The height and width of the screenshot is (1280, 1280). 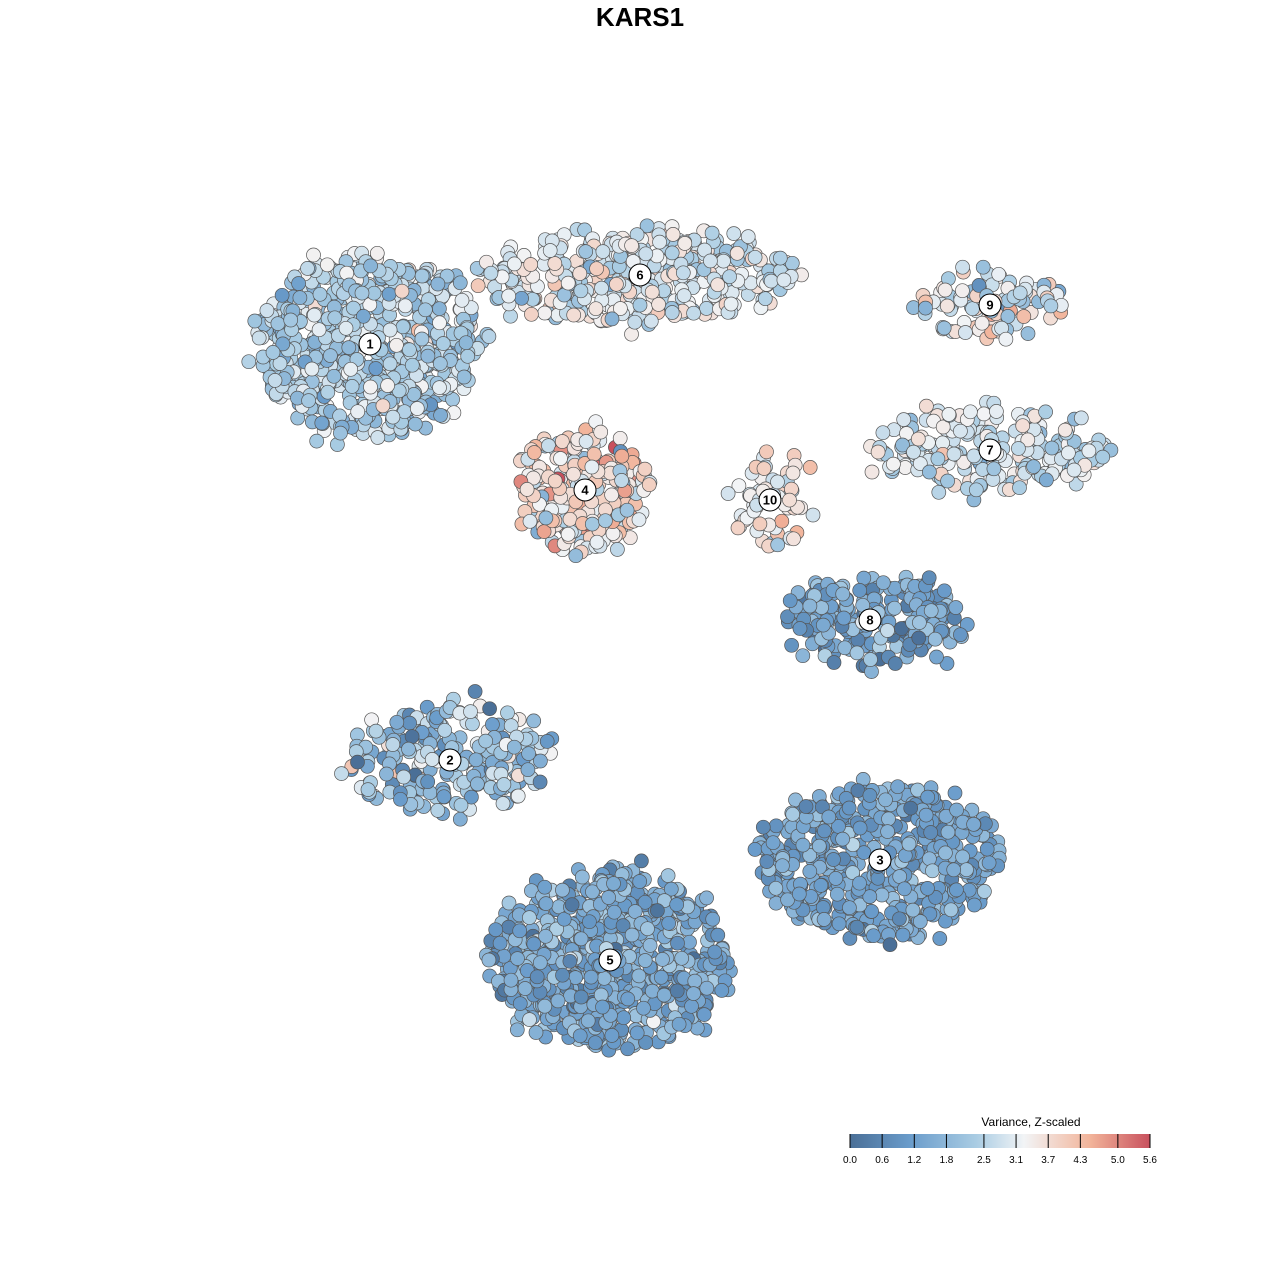 I want to click on cluster-label-5: 5, so click(x=610, y=960).